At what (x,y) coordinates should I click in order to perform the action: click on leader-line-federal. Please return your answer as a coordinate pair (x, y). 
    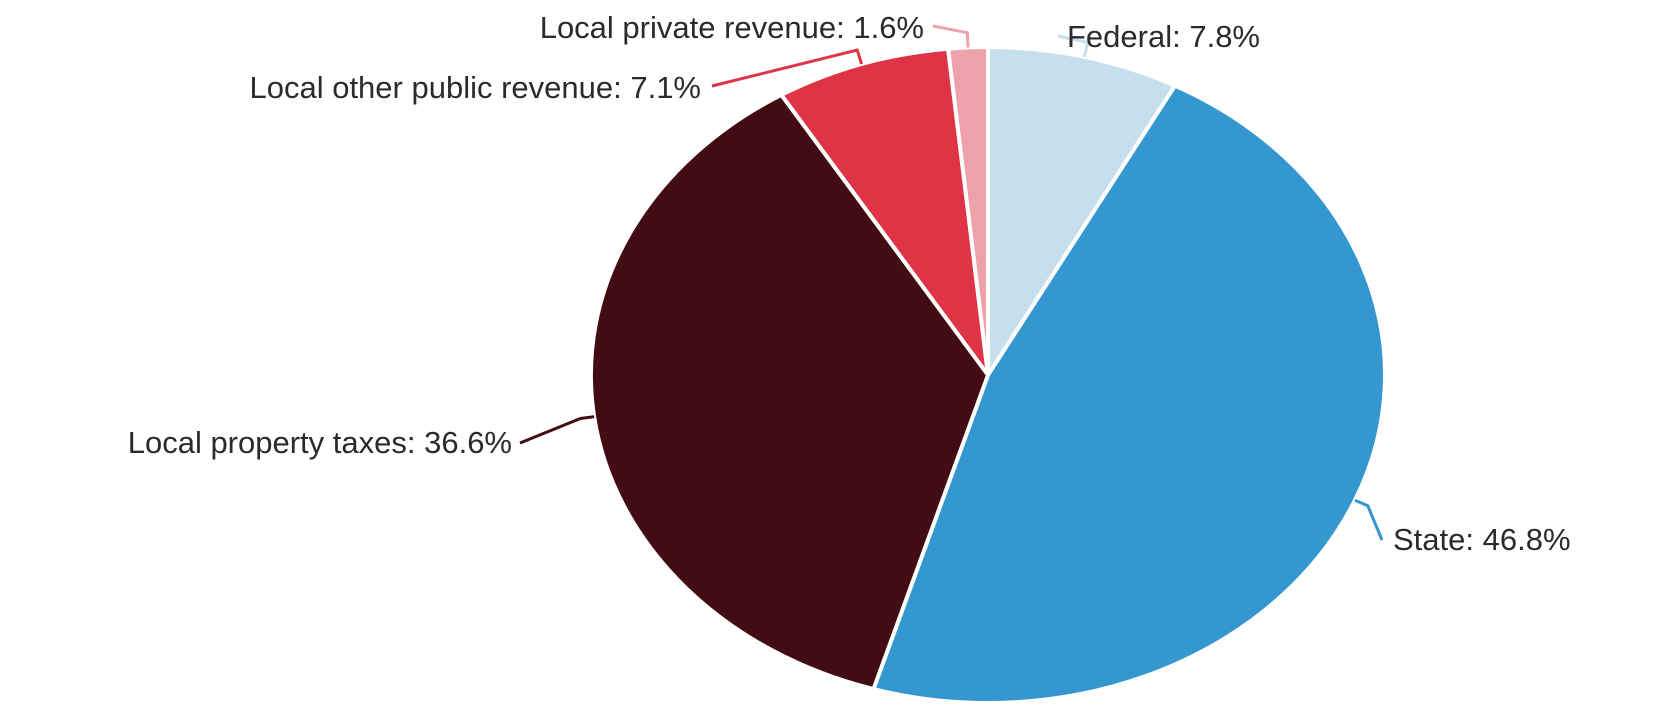
    Looking at the image, I should click on (1073, 46).